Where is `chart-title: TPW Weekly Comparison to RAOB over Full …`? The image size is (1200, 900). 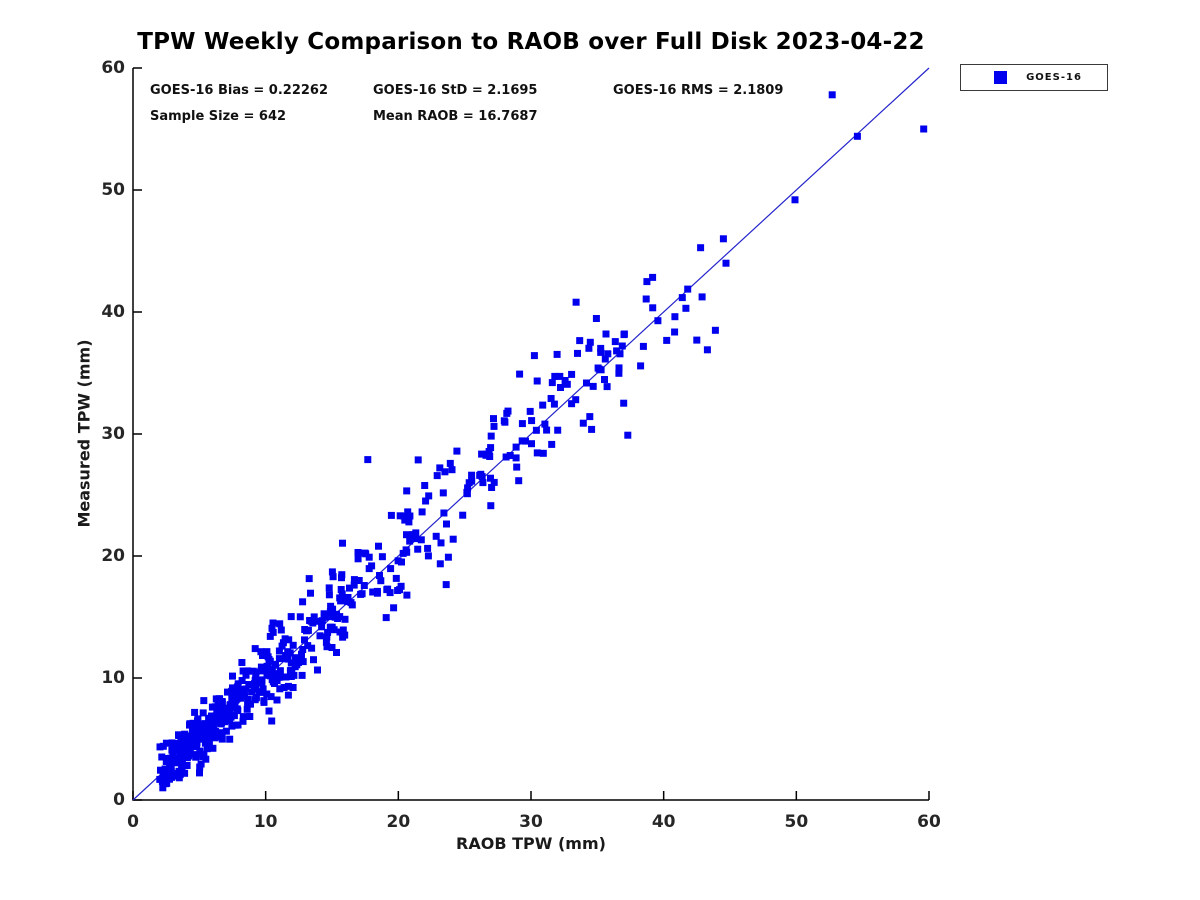
chart-title: TPW Weekly Comparison to RAOB over Full … is located at coordinates (531, 42).